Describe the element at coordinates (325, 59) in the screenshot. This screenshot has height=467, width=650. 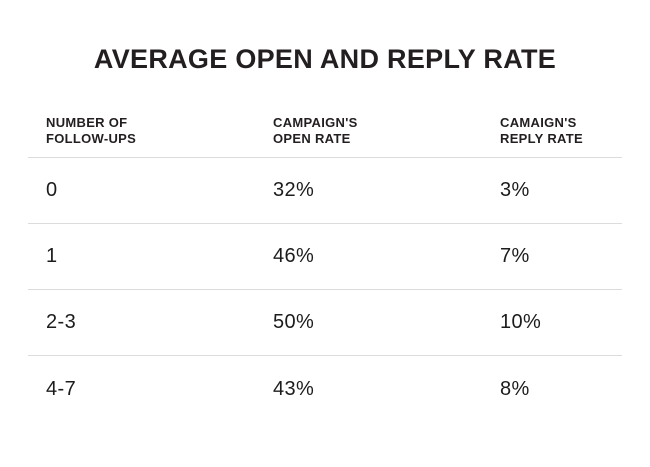
I see `page-title: AVERAGE OPEN AND REPLY RATE` at that location.